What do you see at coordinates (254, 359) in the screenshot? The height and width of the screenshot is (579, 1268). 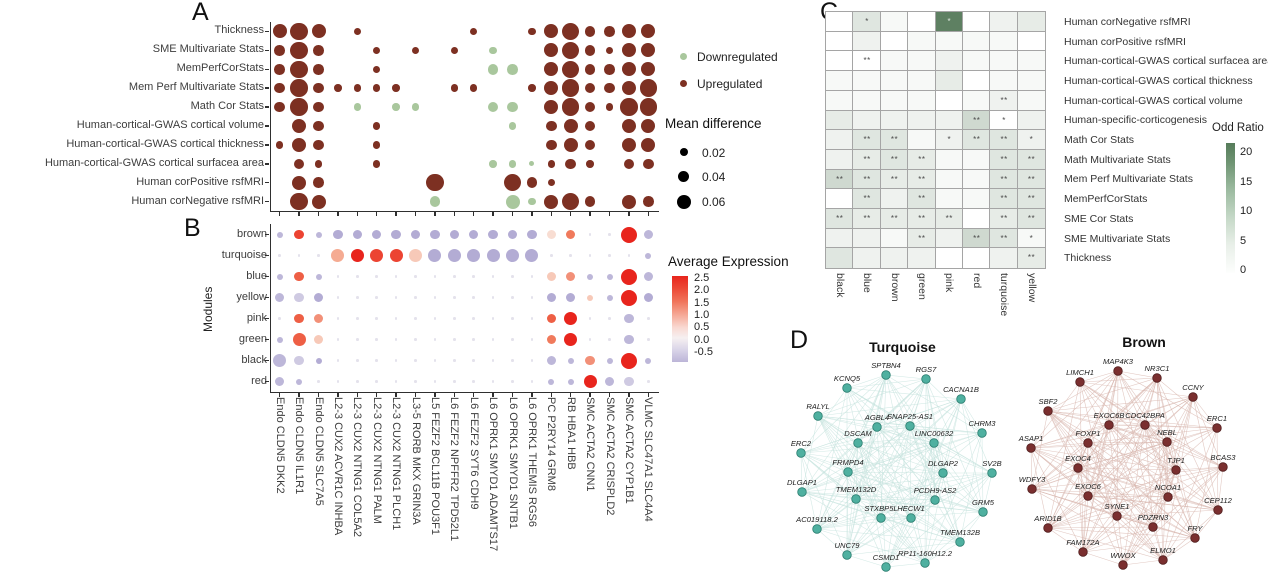 I see `panel-b-row-label: black` at bounding box center [254, 359].